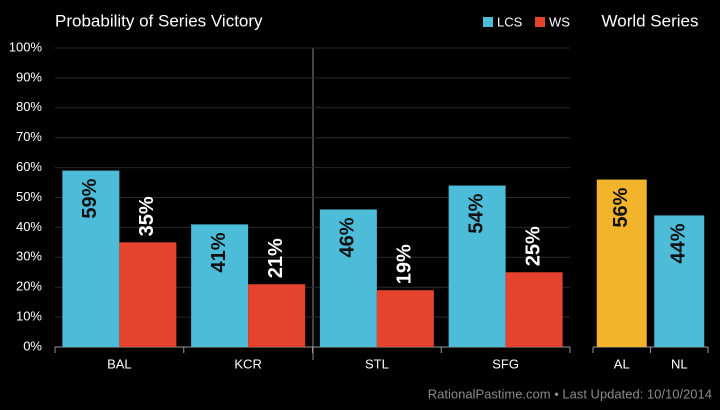  What do you see at coordinates (505, 363) in the screenshot?
I see `x-tick-label: SFG` at bounding box center [505, 363].